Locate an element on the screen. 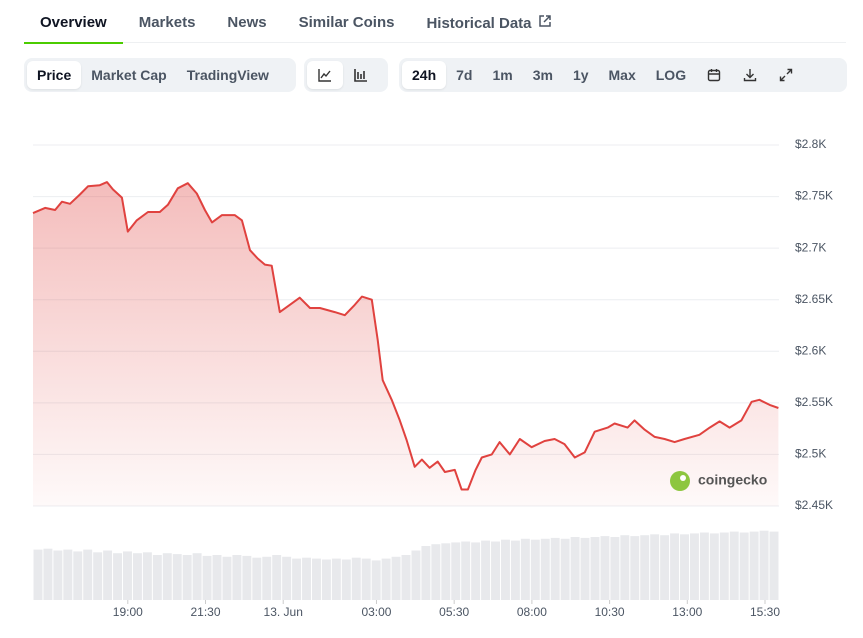 This screenshot has width=863, height=638. y-tick-label: $2.7K is located at coordinates (810, 247).